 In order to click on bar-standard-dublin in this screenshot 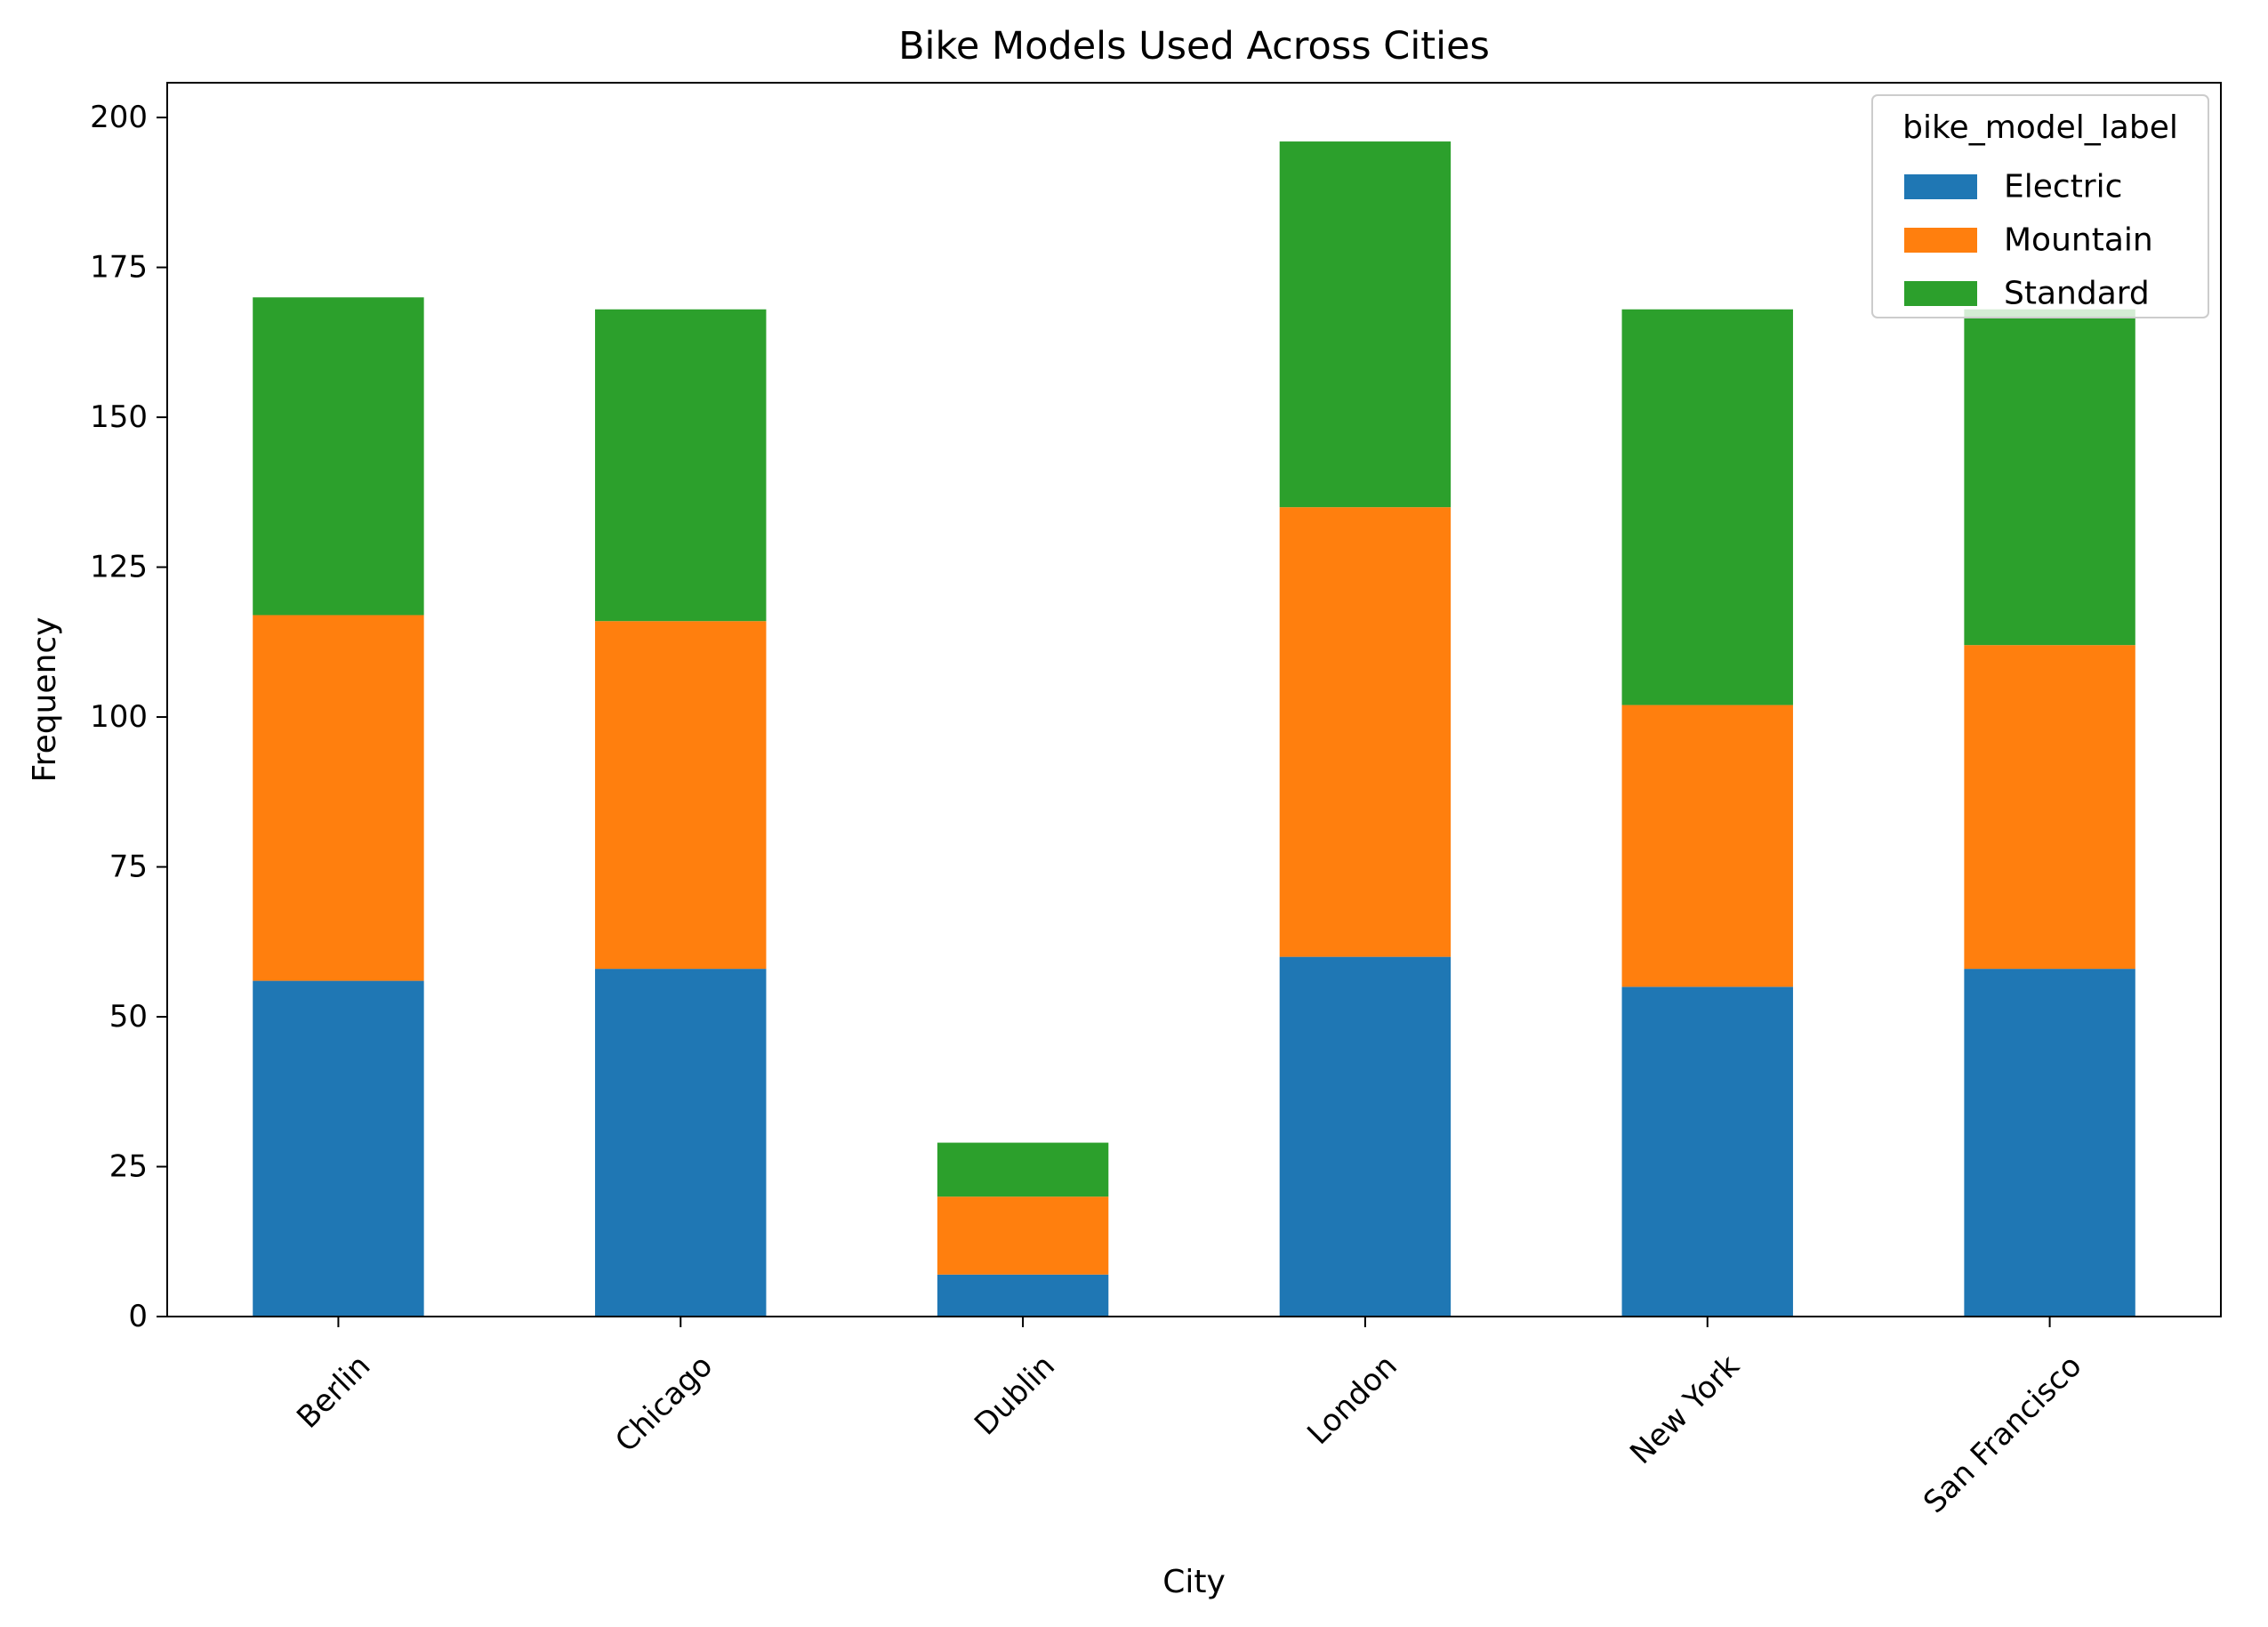, I will do `click(1023, 1169)`.